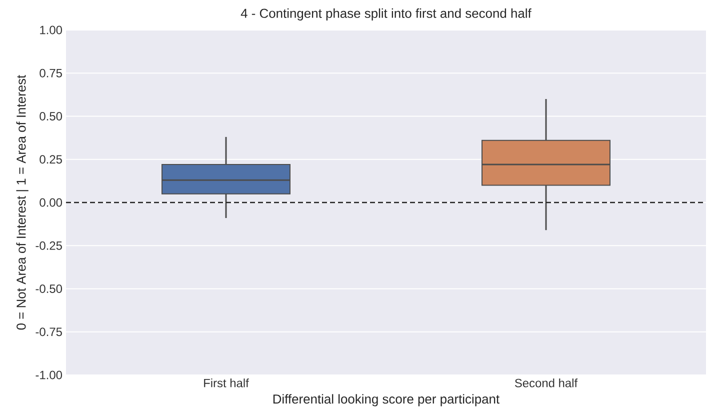 The width and height of the screenshot is (709, 409). Describe the element at coordinates (49, 245) in the screenshot. I see `y-tick-label: -0.25` at that location.